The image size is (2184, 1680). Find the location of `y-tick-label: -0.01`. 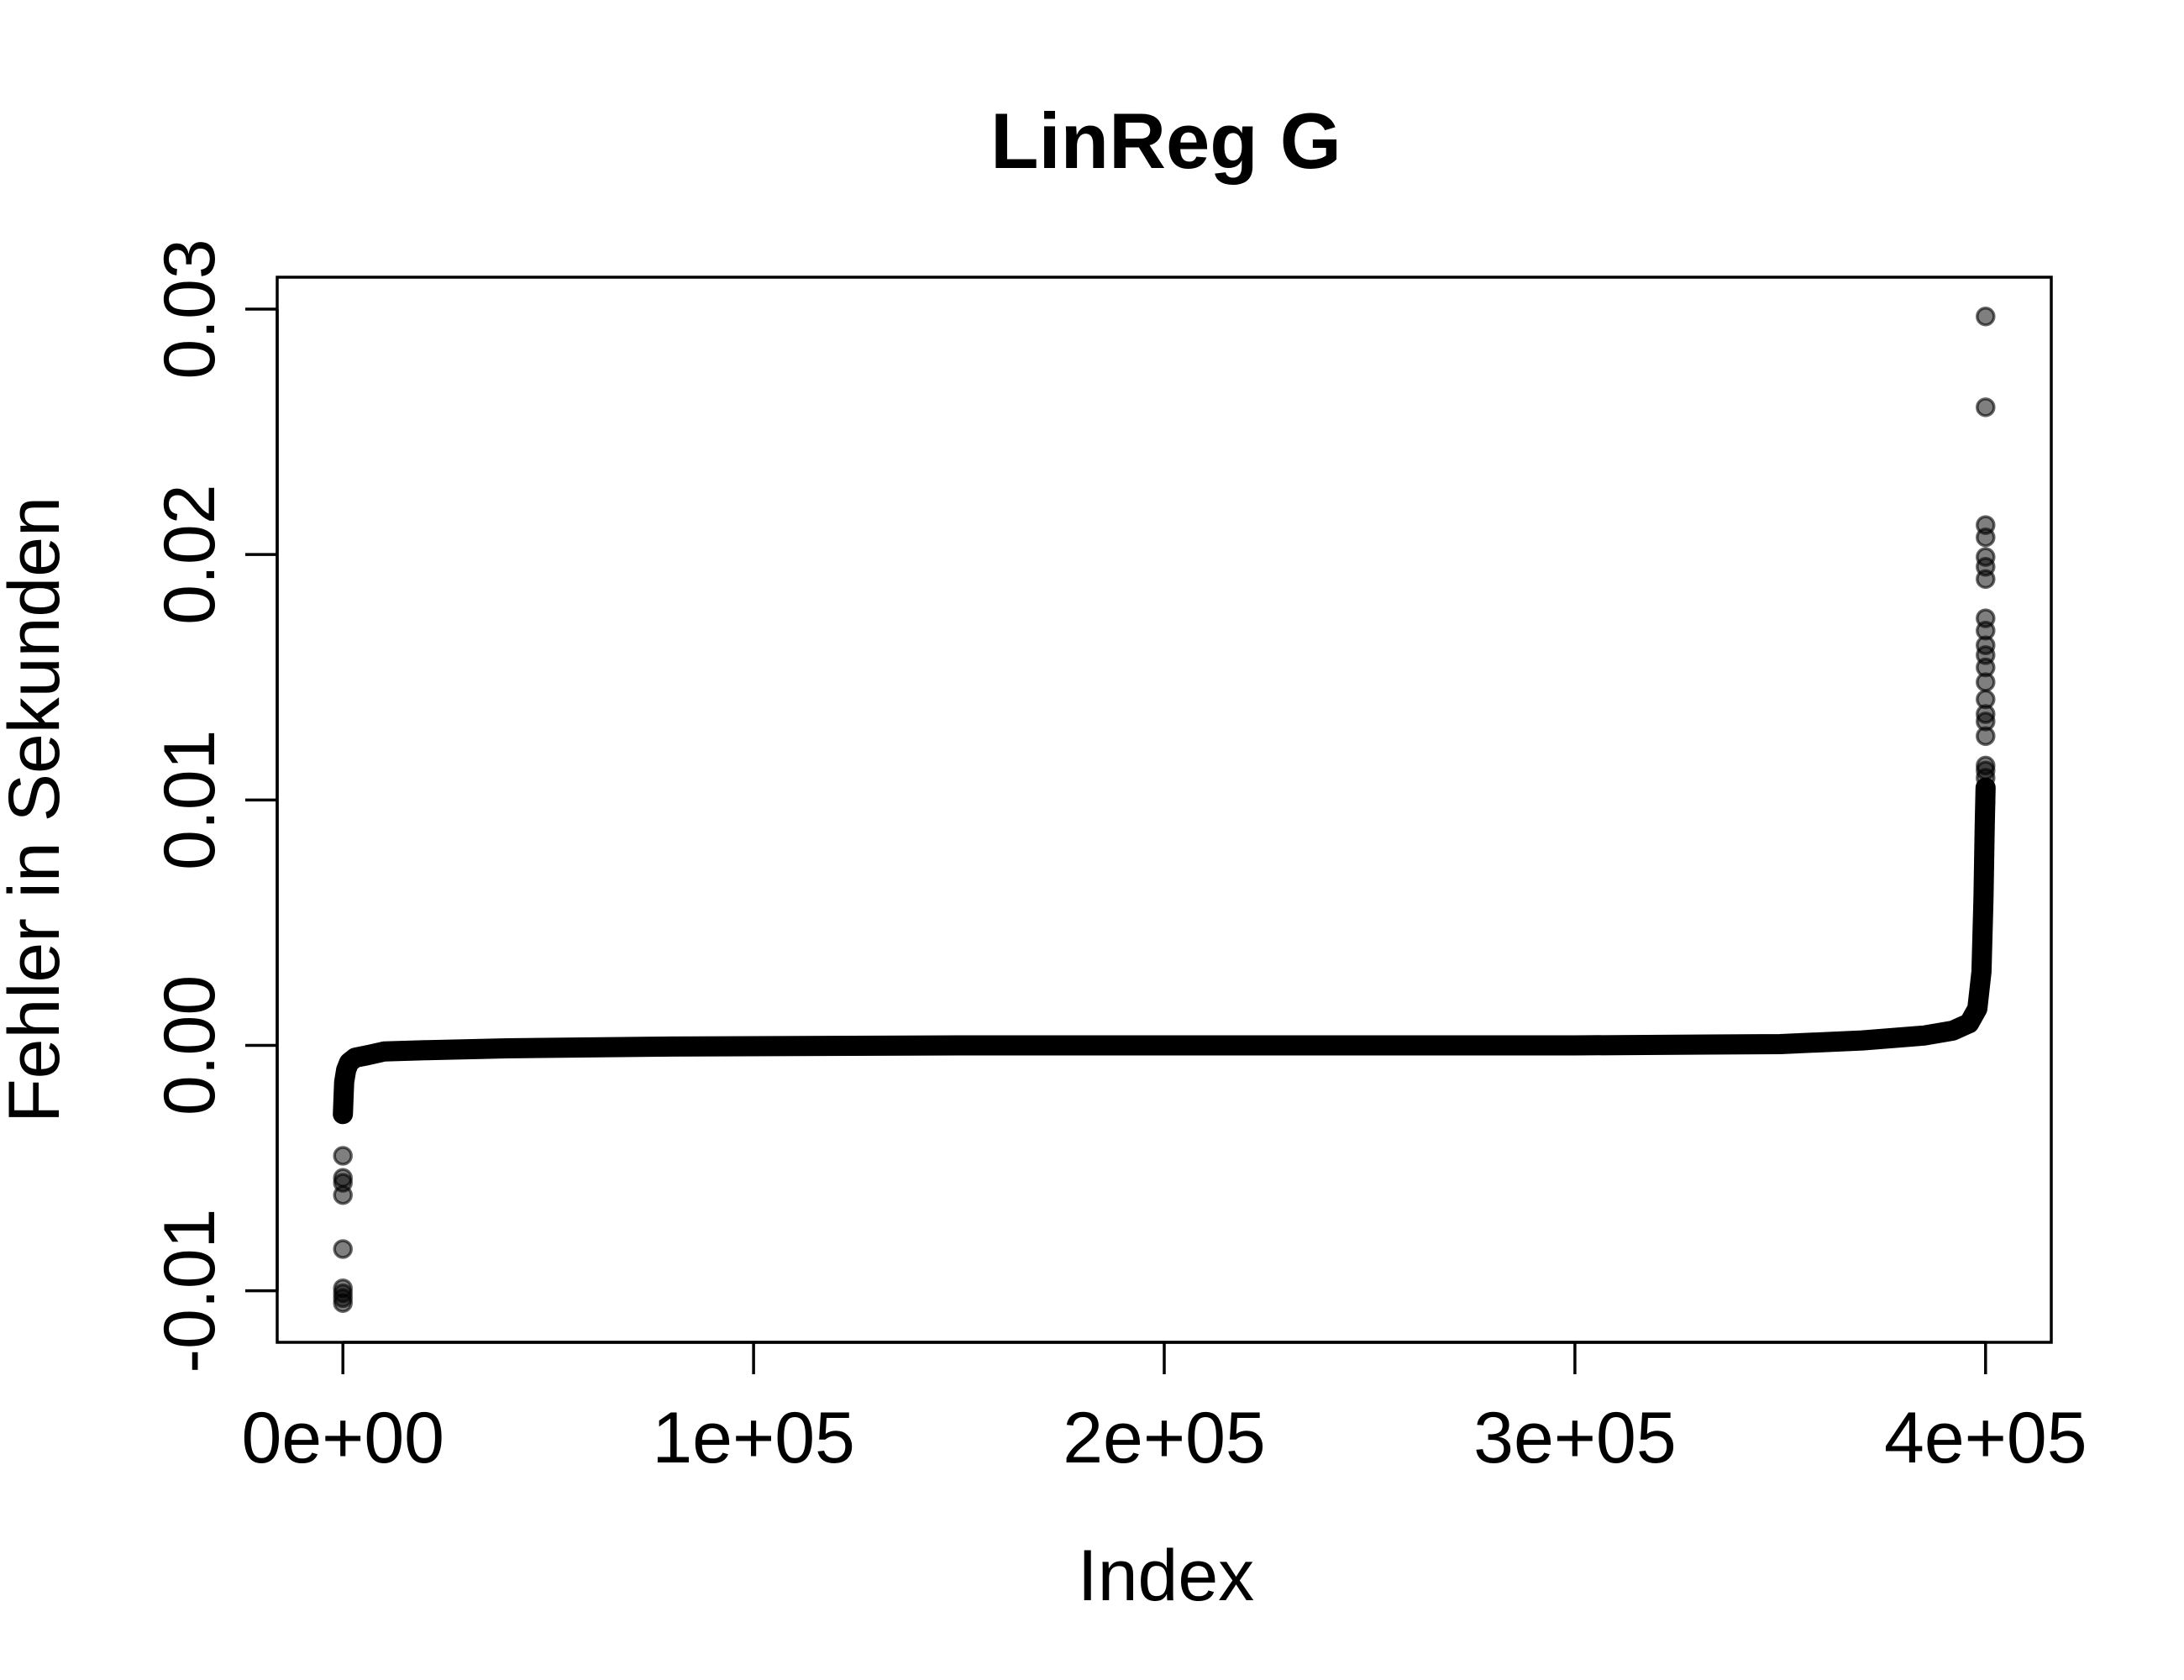

y-tick-label: -0.01 is located at coordinates (190, 1291).